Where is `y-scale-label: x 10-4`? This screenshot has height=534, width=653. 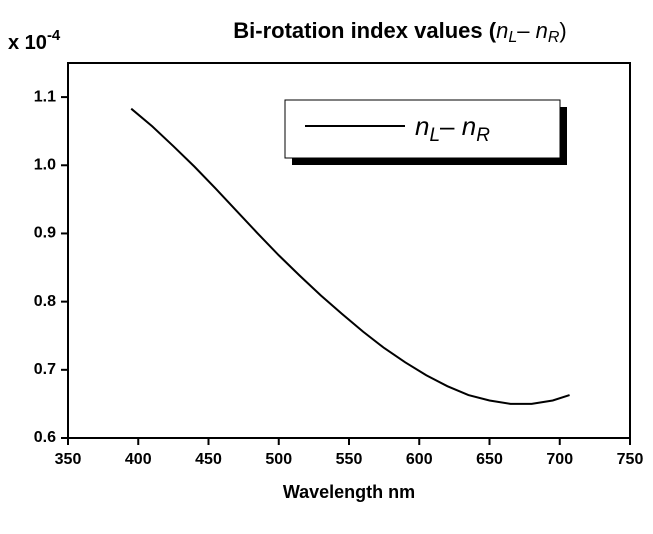 y-scale-label: x 10-4 is located at coordinates (34, 40).